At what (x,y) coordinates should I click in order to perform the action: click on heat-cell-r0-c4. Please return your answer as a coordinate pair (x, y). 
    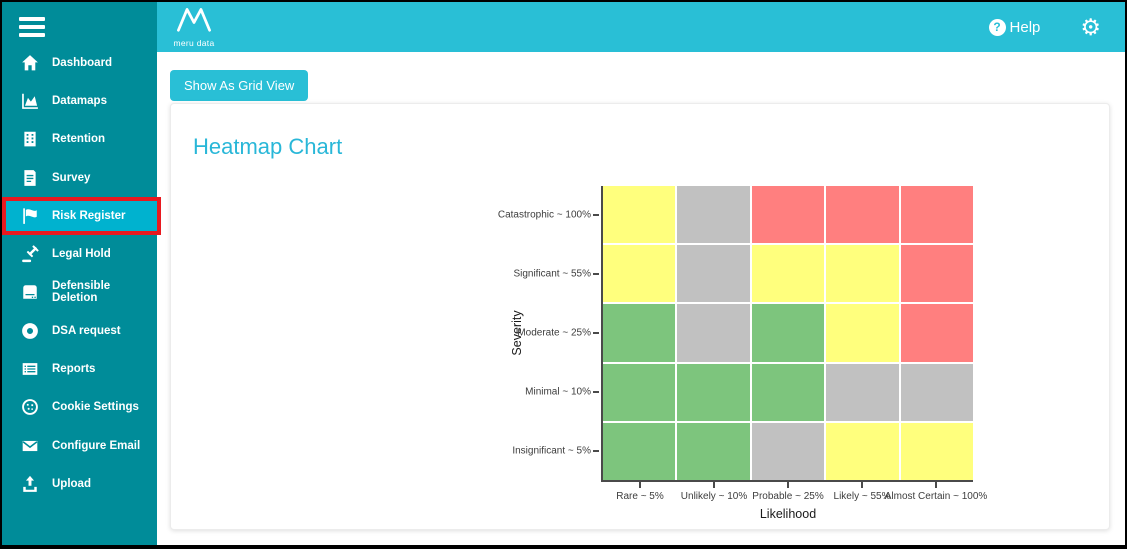
    Looking at the image, I should click on (936, 215).